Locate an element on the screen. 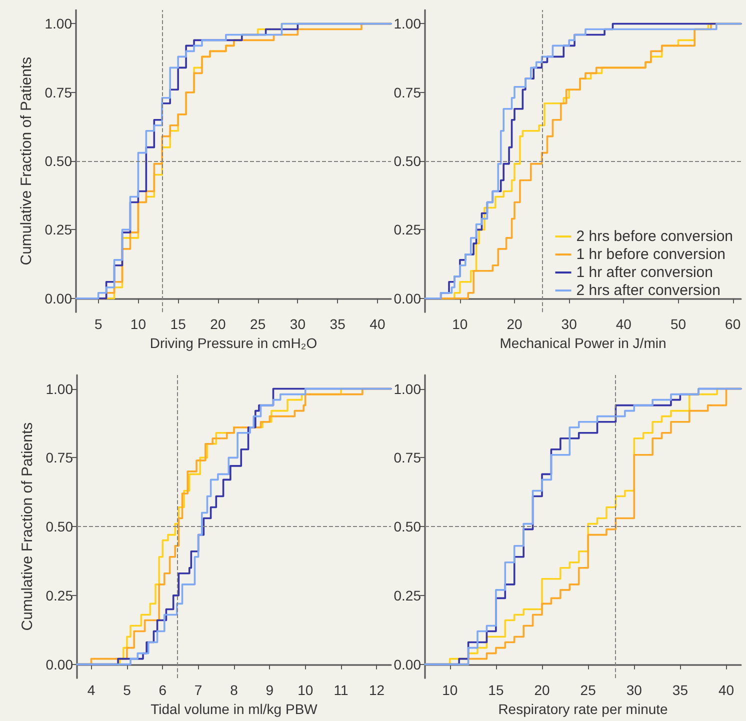  x-tick-label: 7 is located at coordinates (198, 690).